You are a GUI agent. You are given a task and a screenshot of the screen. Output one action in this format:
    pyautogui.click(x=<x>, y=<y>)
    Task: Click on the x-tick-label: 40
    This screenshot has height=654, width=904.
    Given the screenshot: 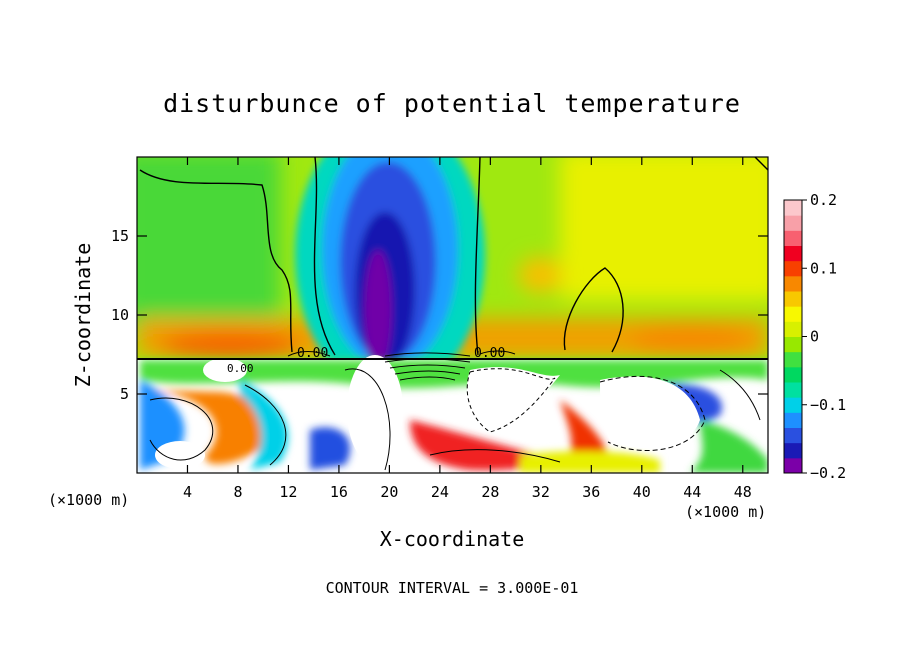 What is the action you would take?
    pyautogui.click(x=642, y=492)
    